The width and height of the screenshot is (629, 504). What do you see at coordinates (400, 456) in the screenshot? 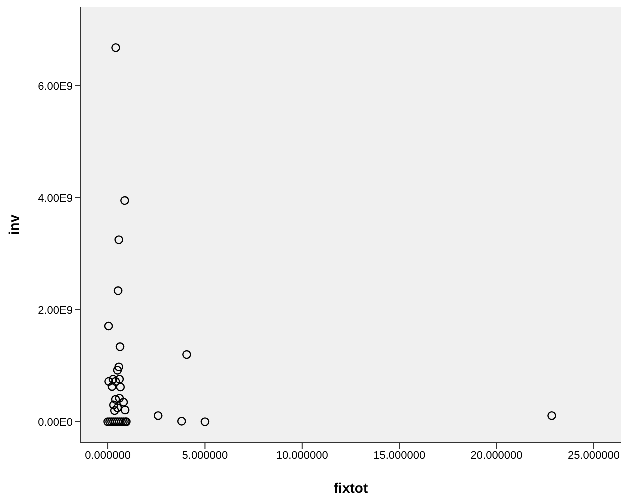
I see `x-tick-label: 15.000000` at bounding box center [400, 456].